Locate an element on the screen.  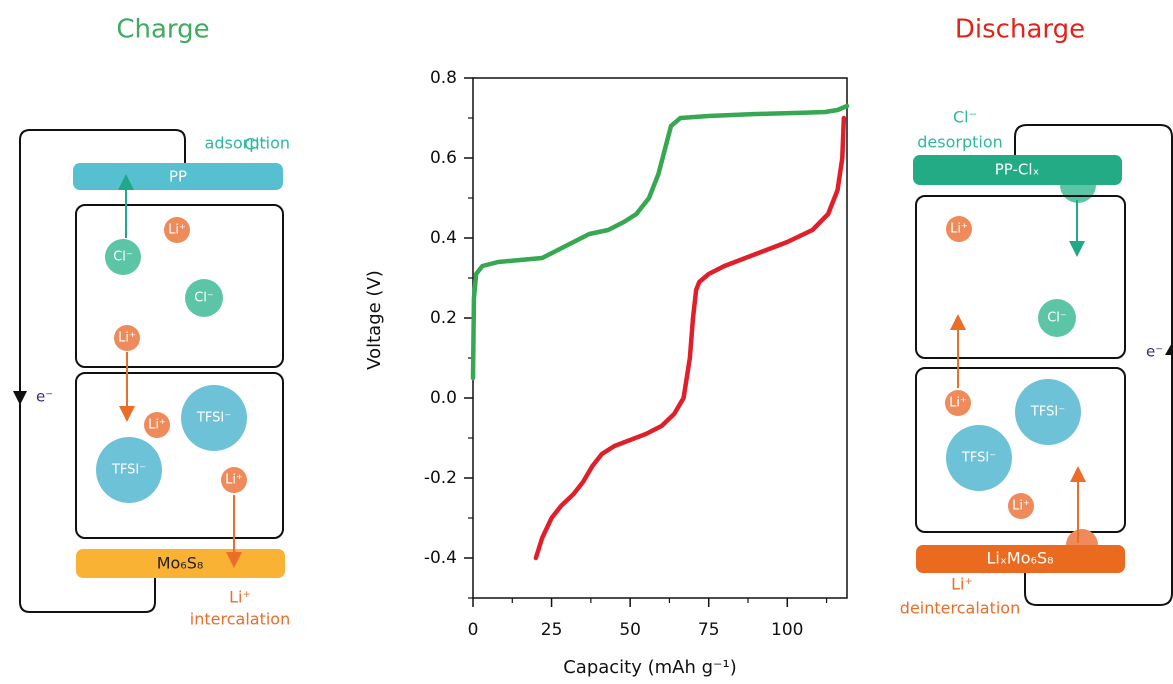
ions: Cl⁻ Li⁺ Cl⁻ Li⁺ TFSI⁻ Li⁺ TFSI⁻ Li⁺ is located at coordinates (171, 360).